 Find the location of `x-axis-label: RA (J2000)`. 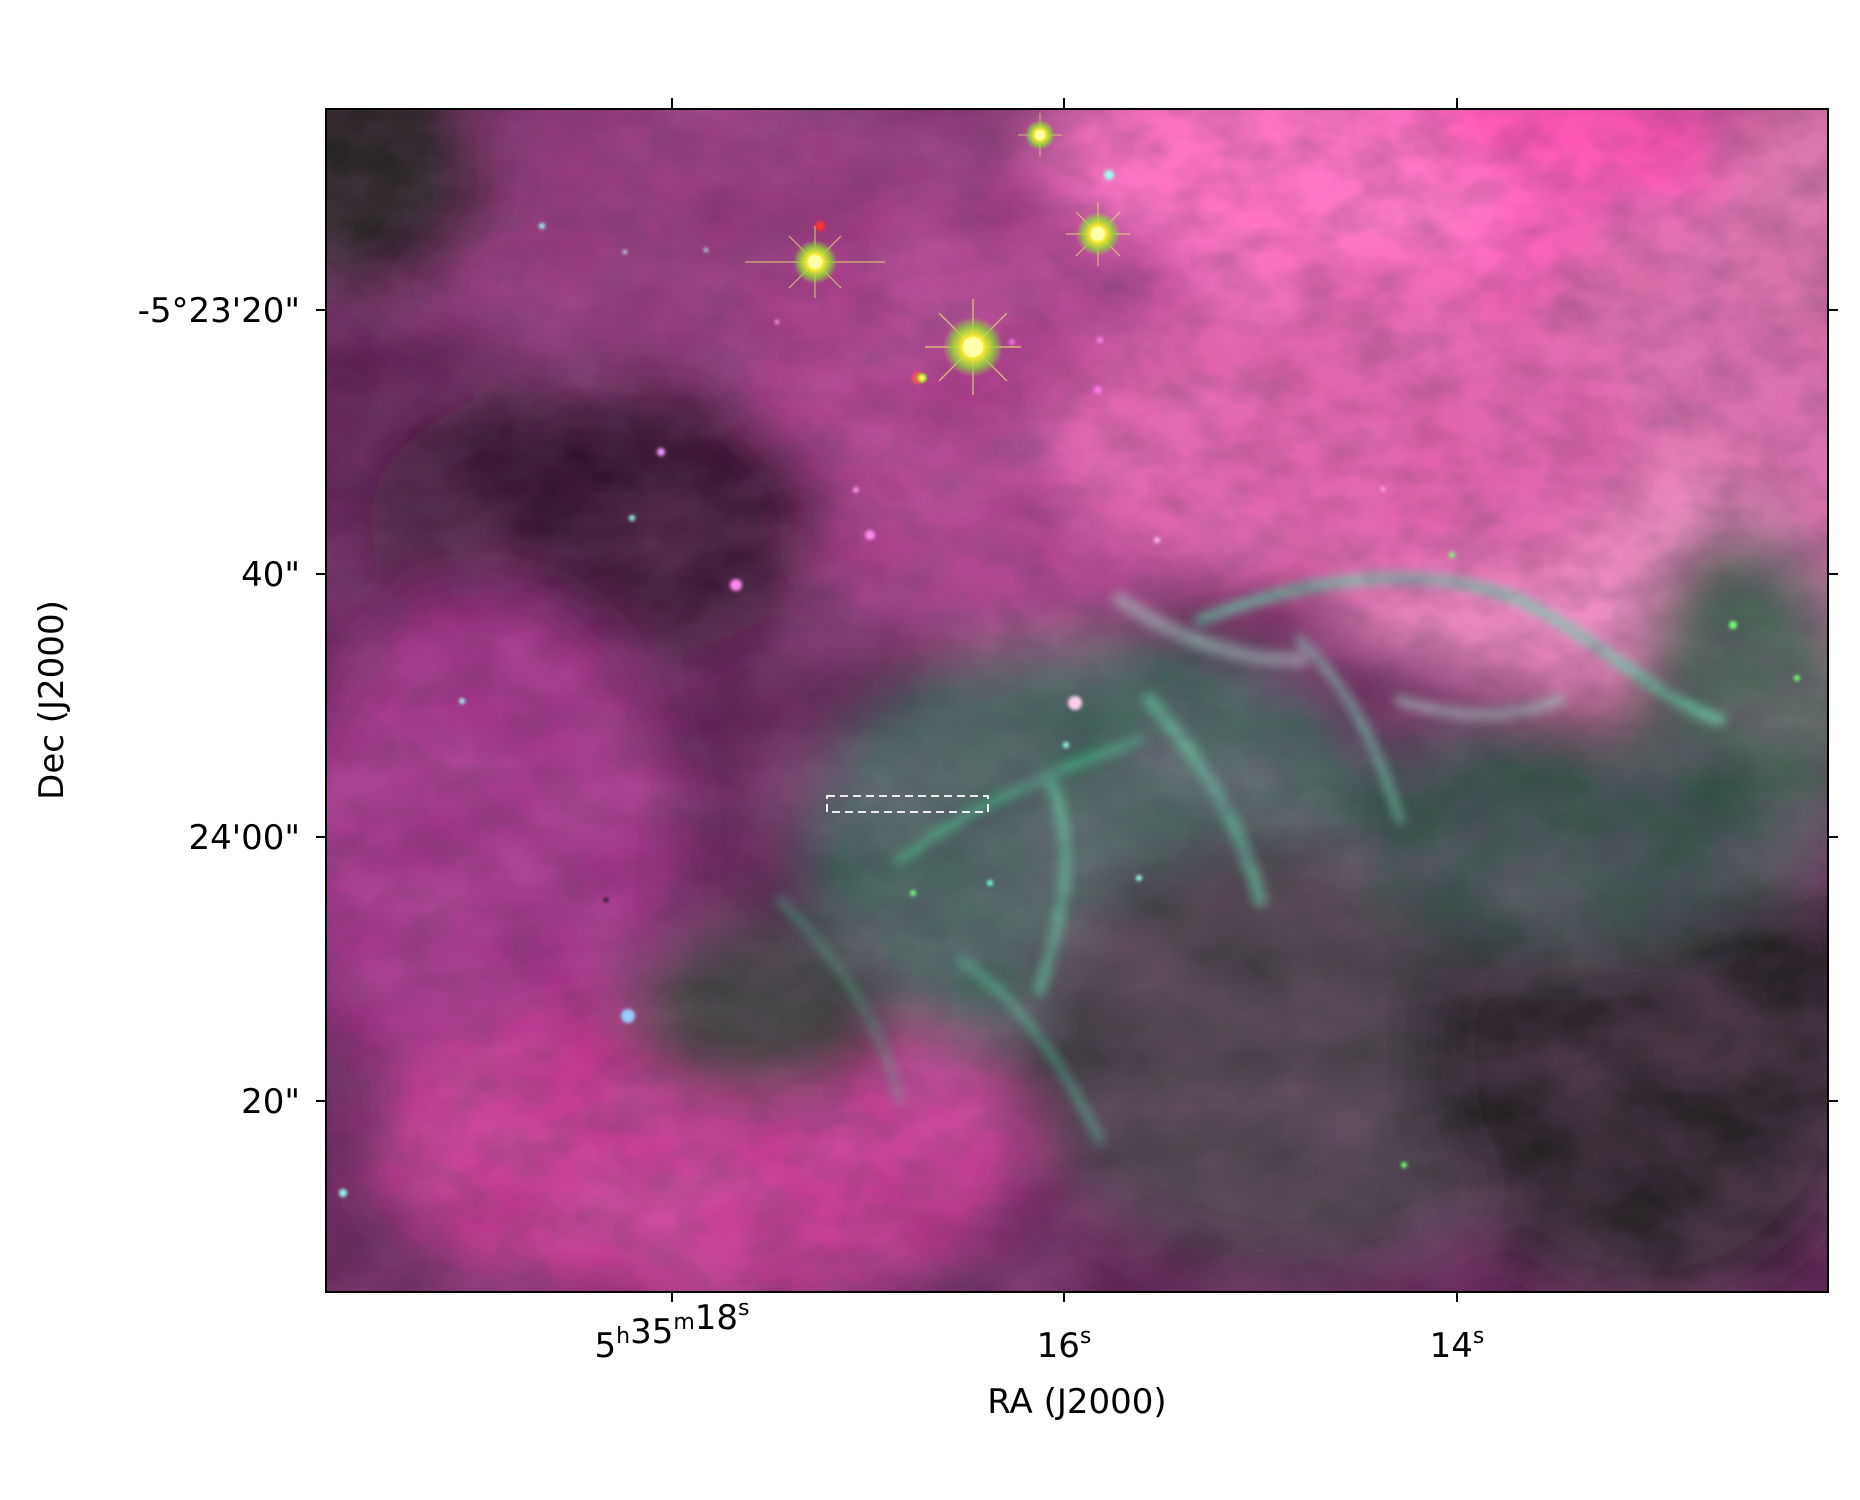

x-axis-label: RA (J2000) is located at coordinates (1076, 1402).